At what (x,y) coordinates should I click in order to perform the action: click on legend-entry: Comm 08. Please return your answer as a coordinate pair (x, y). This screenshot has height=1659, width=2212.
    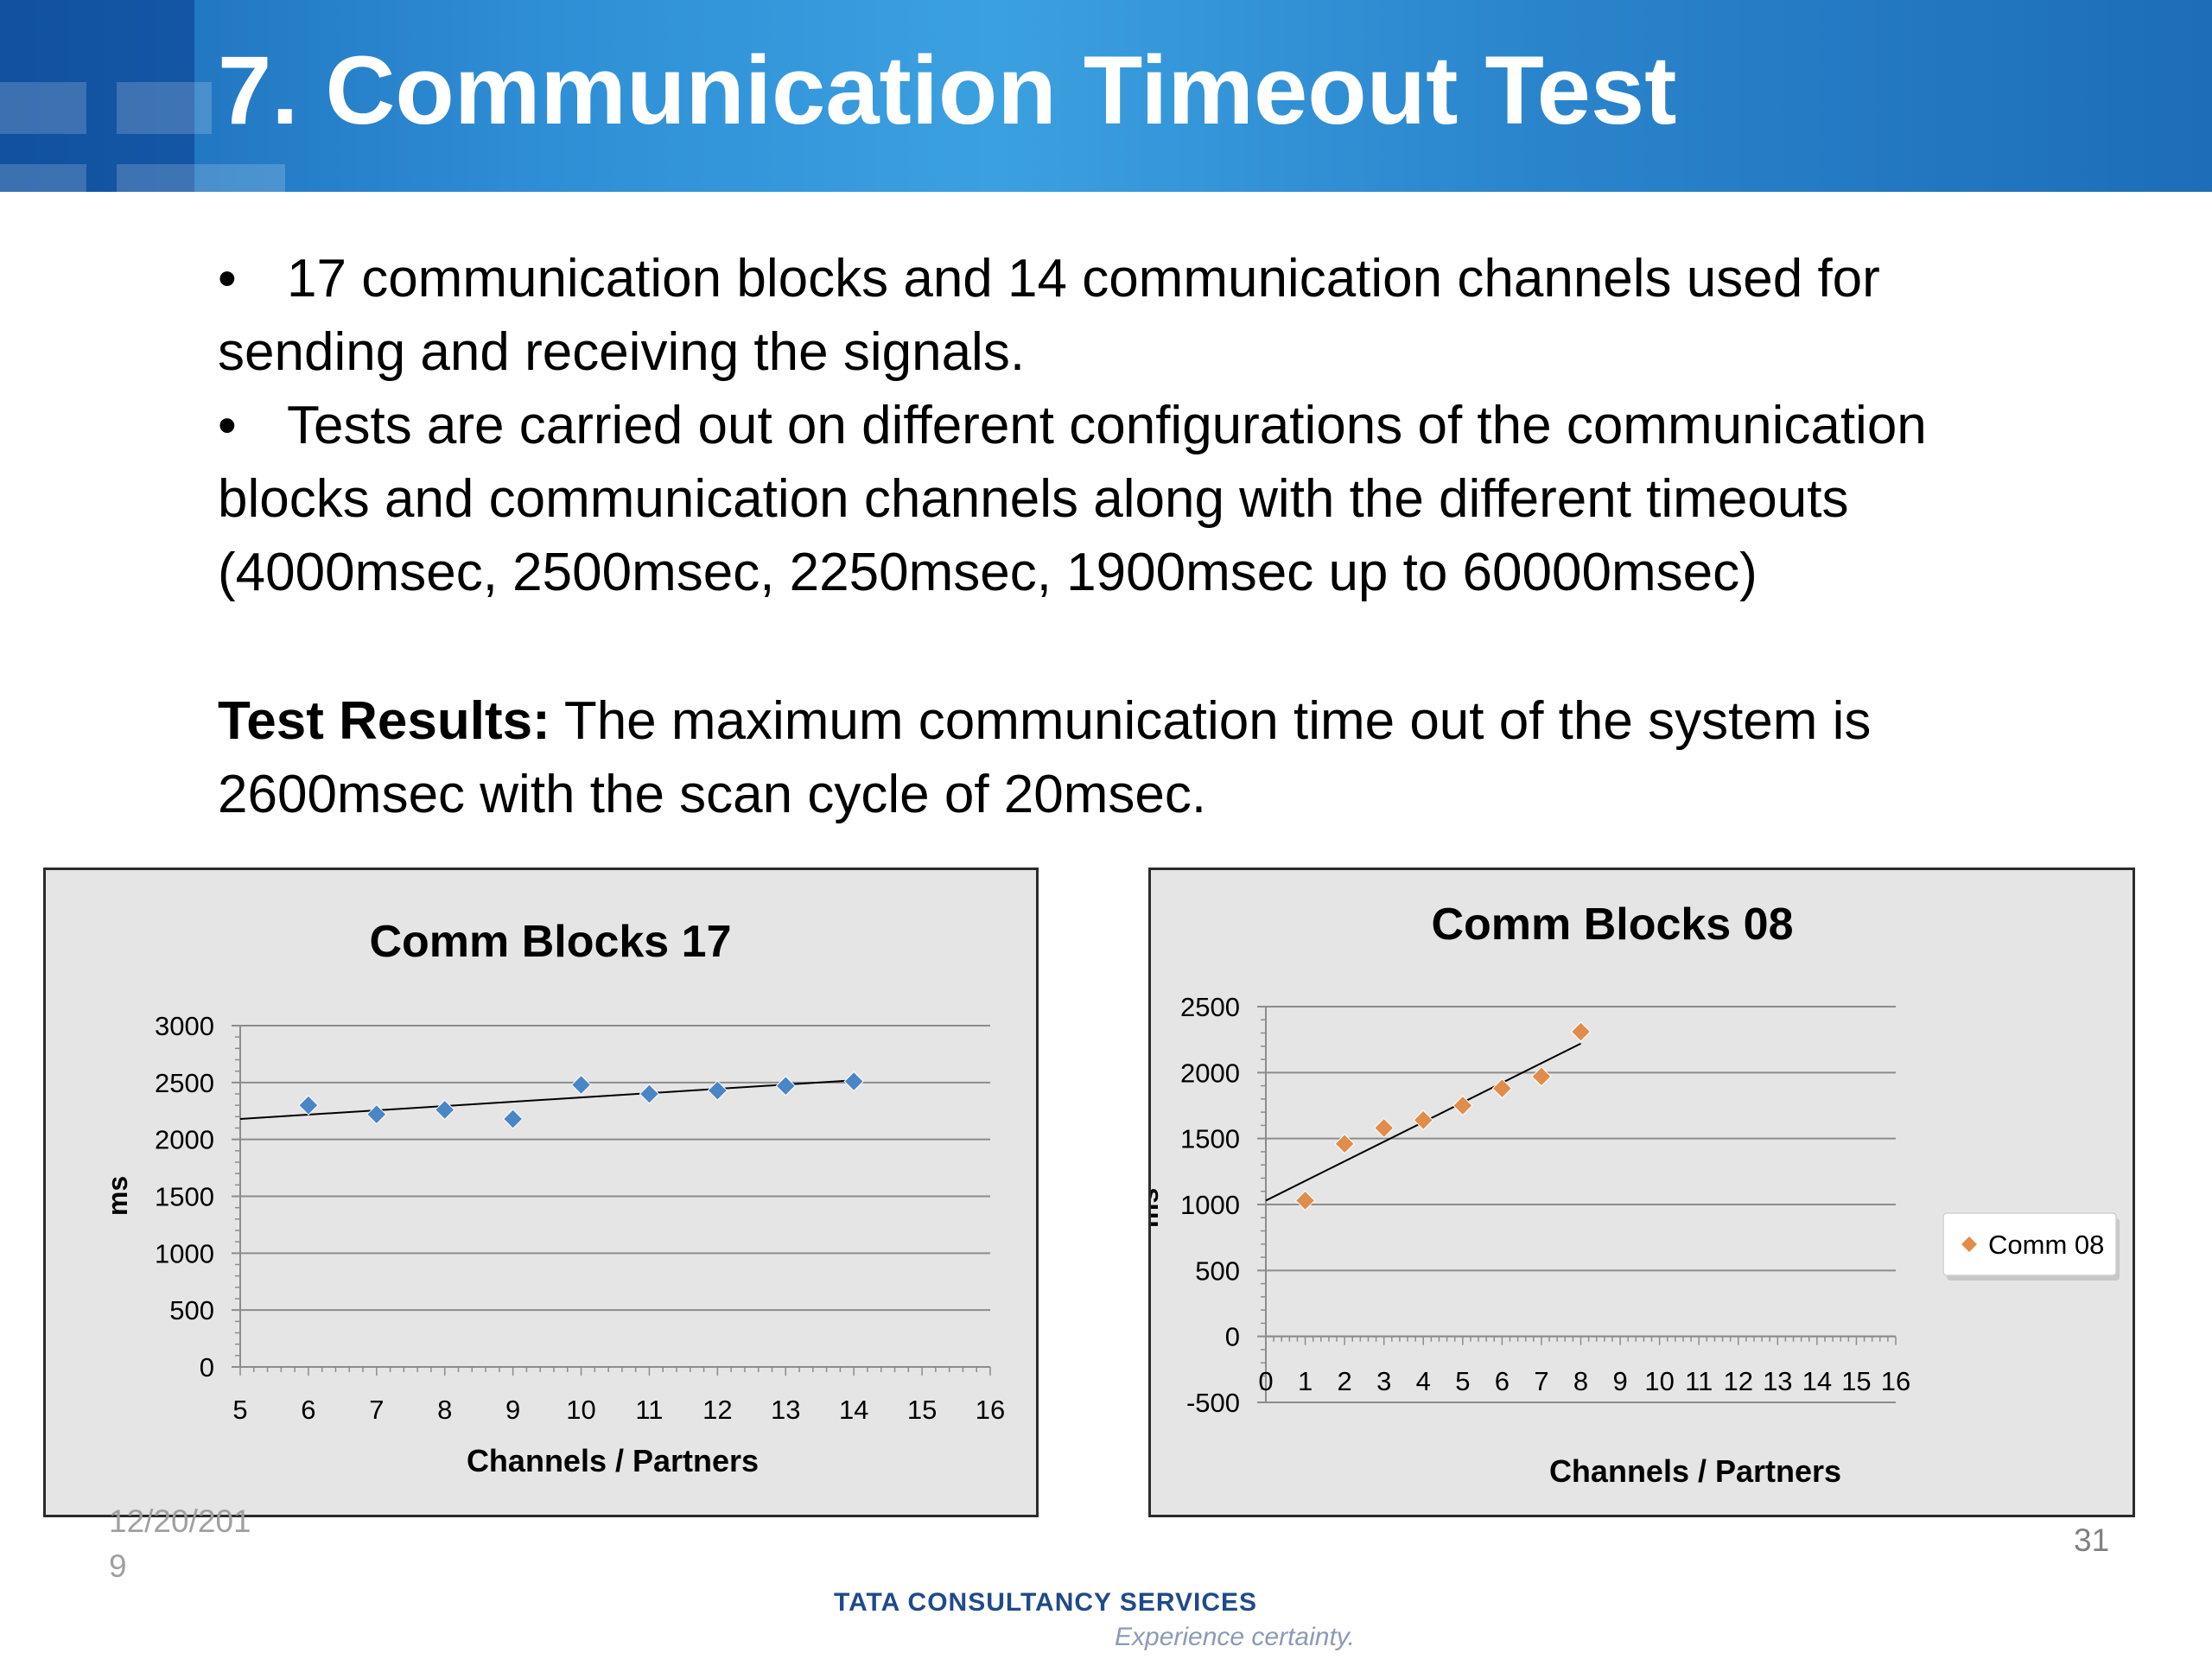
    Looking at the image, I should click on (2046, 1245).